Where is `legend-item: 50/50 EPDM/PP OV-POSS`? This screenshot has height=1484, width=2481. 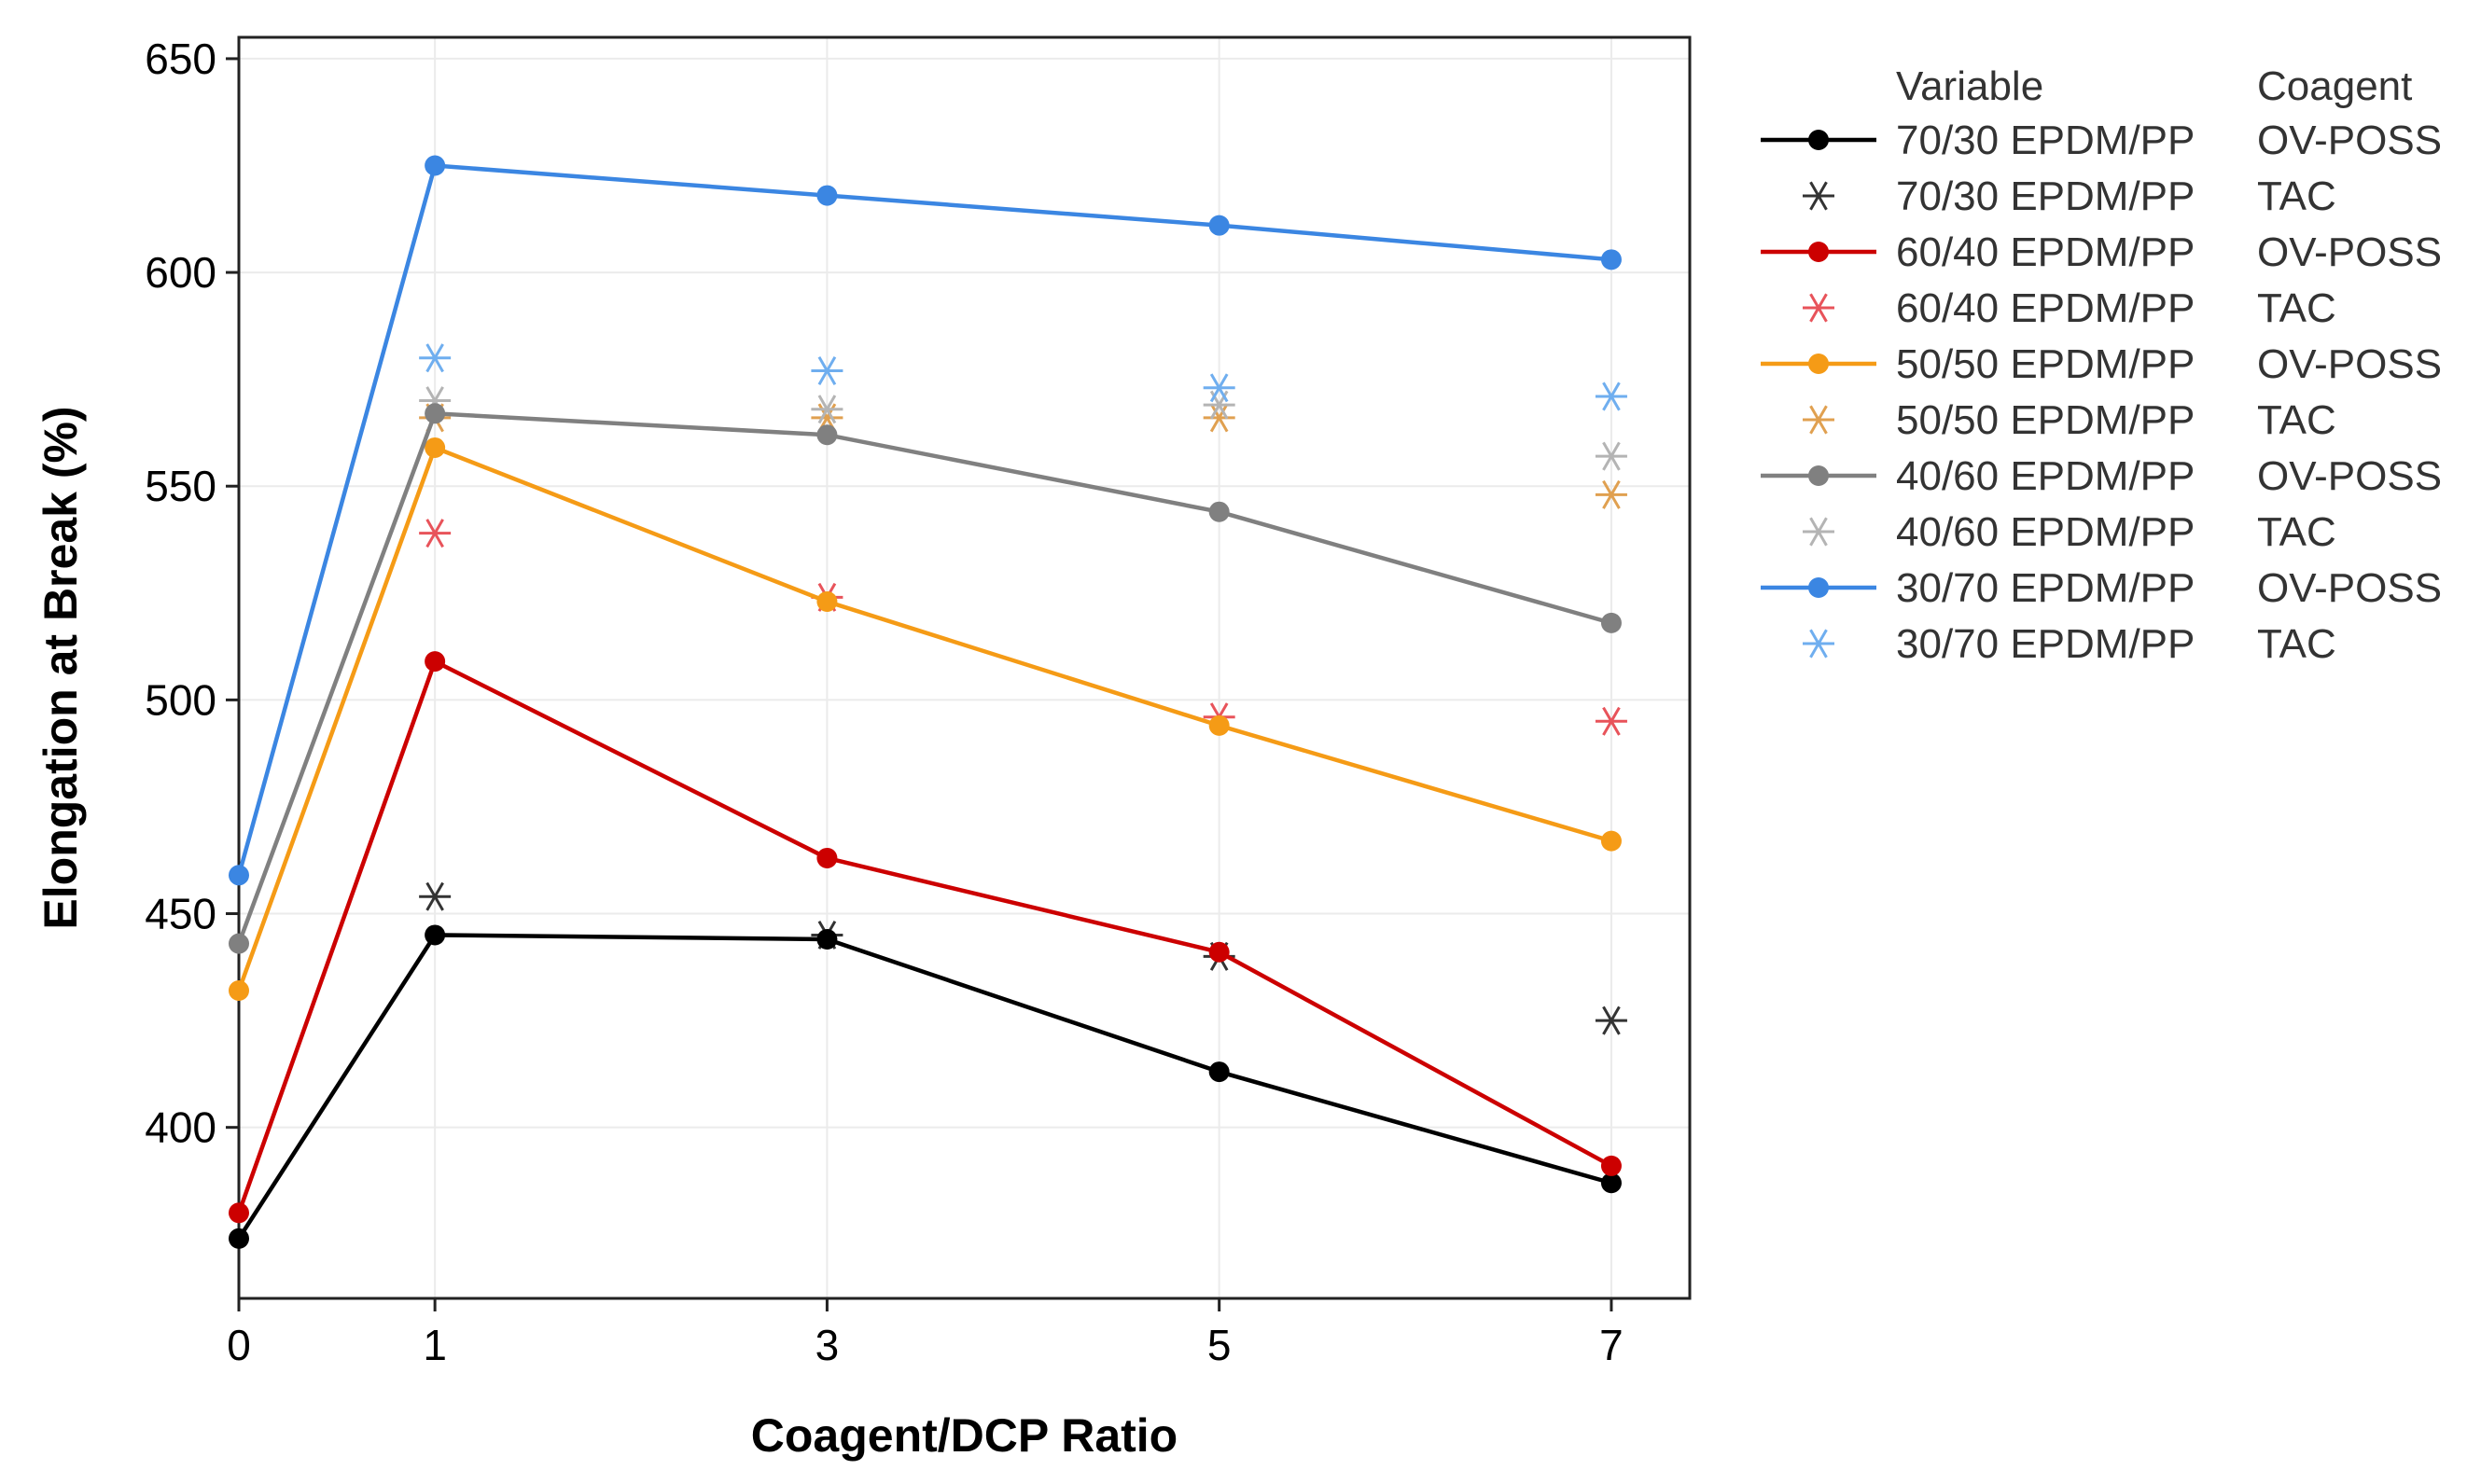 legend-item: 50/50 EPDM/PP OV-POSS is located at coordinates (2102, 364).